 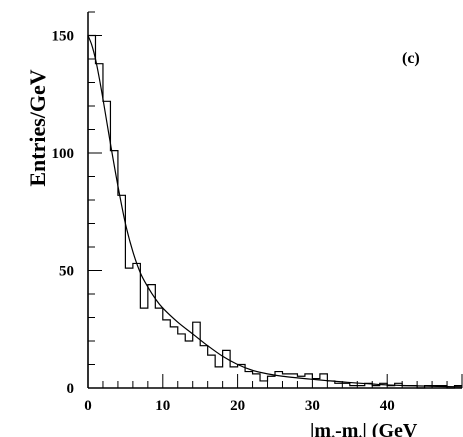 I want to click on y-axis-label: Entries/GeV, so click(x=37, y=127).